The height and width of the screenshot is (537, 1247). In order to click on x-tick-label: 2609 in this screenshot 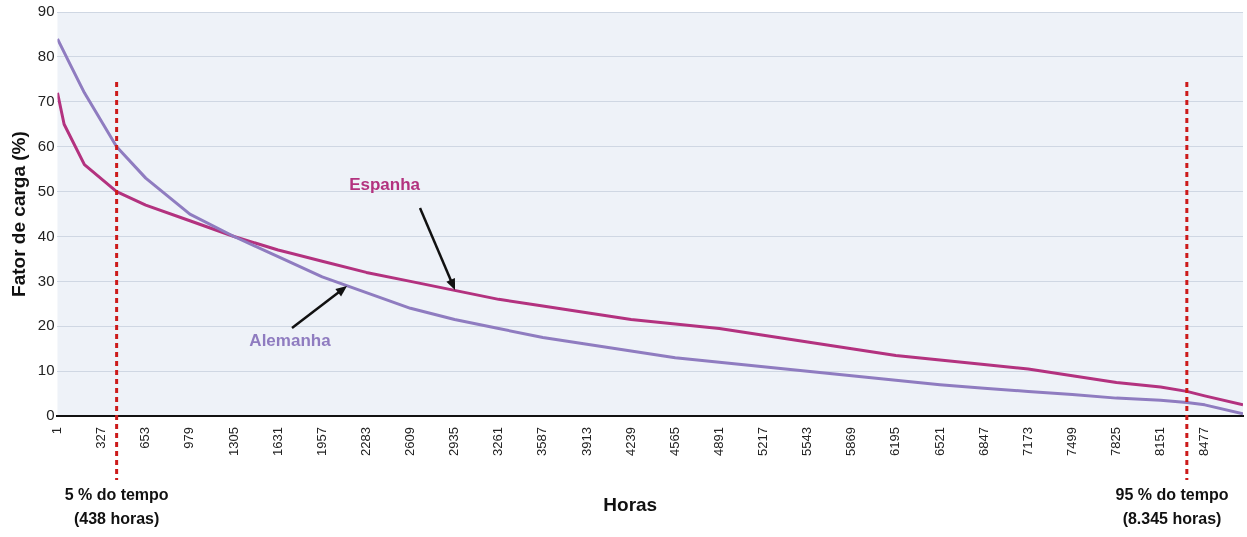, I will do `click(410, 441)`.